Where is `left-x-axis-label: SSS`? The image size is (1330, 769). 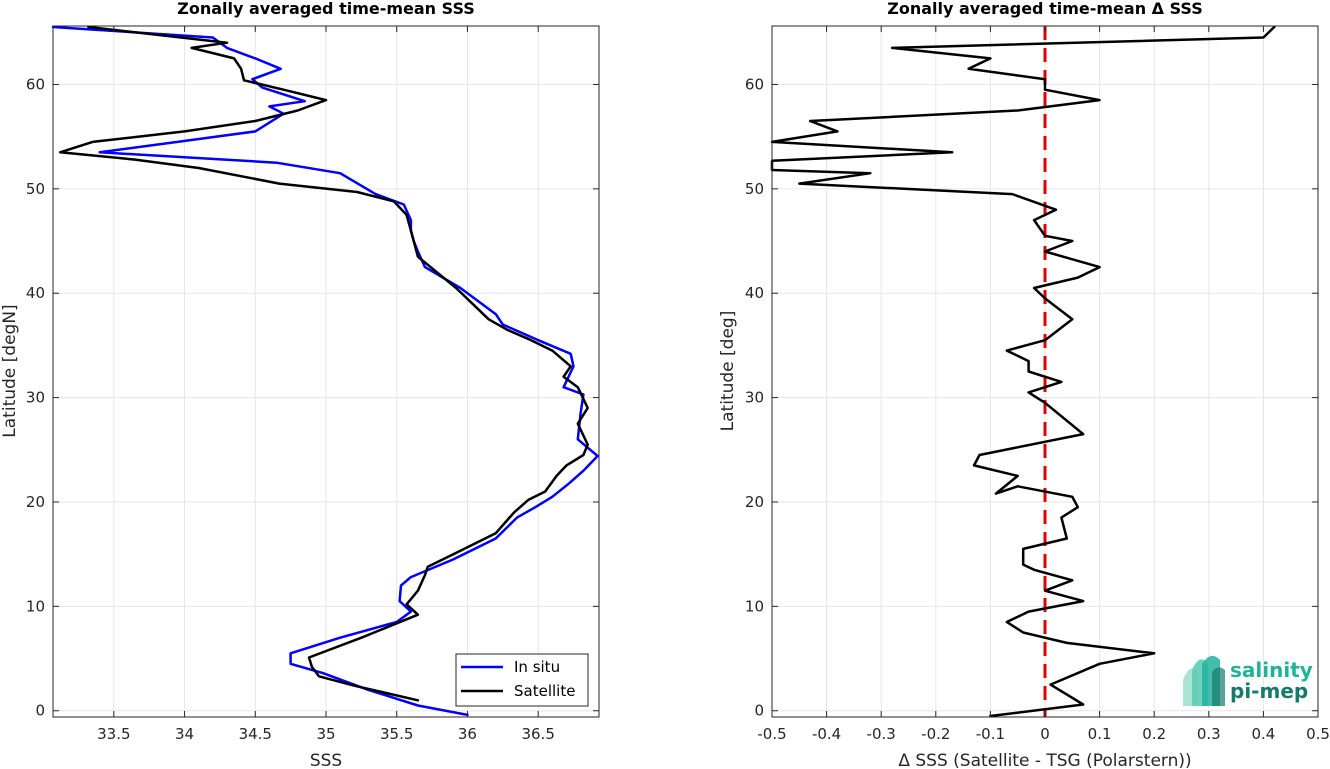 left-x-axis-label: SSS is located at coordinates (326, 760).